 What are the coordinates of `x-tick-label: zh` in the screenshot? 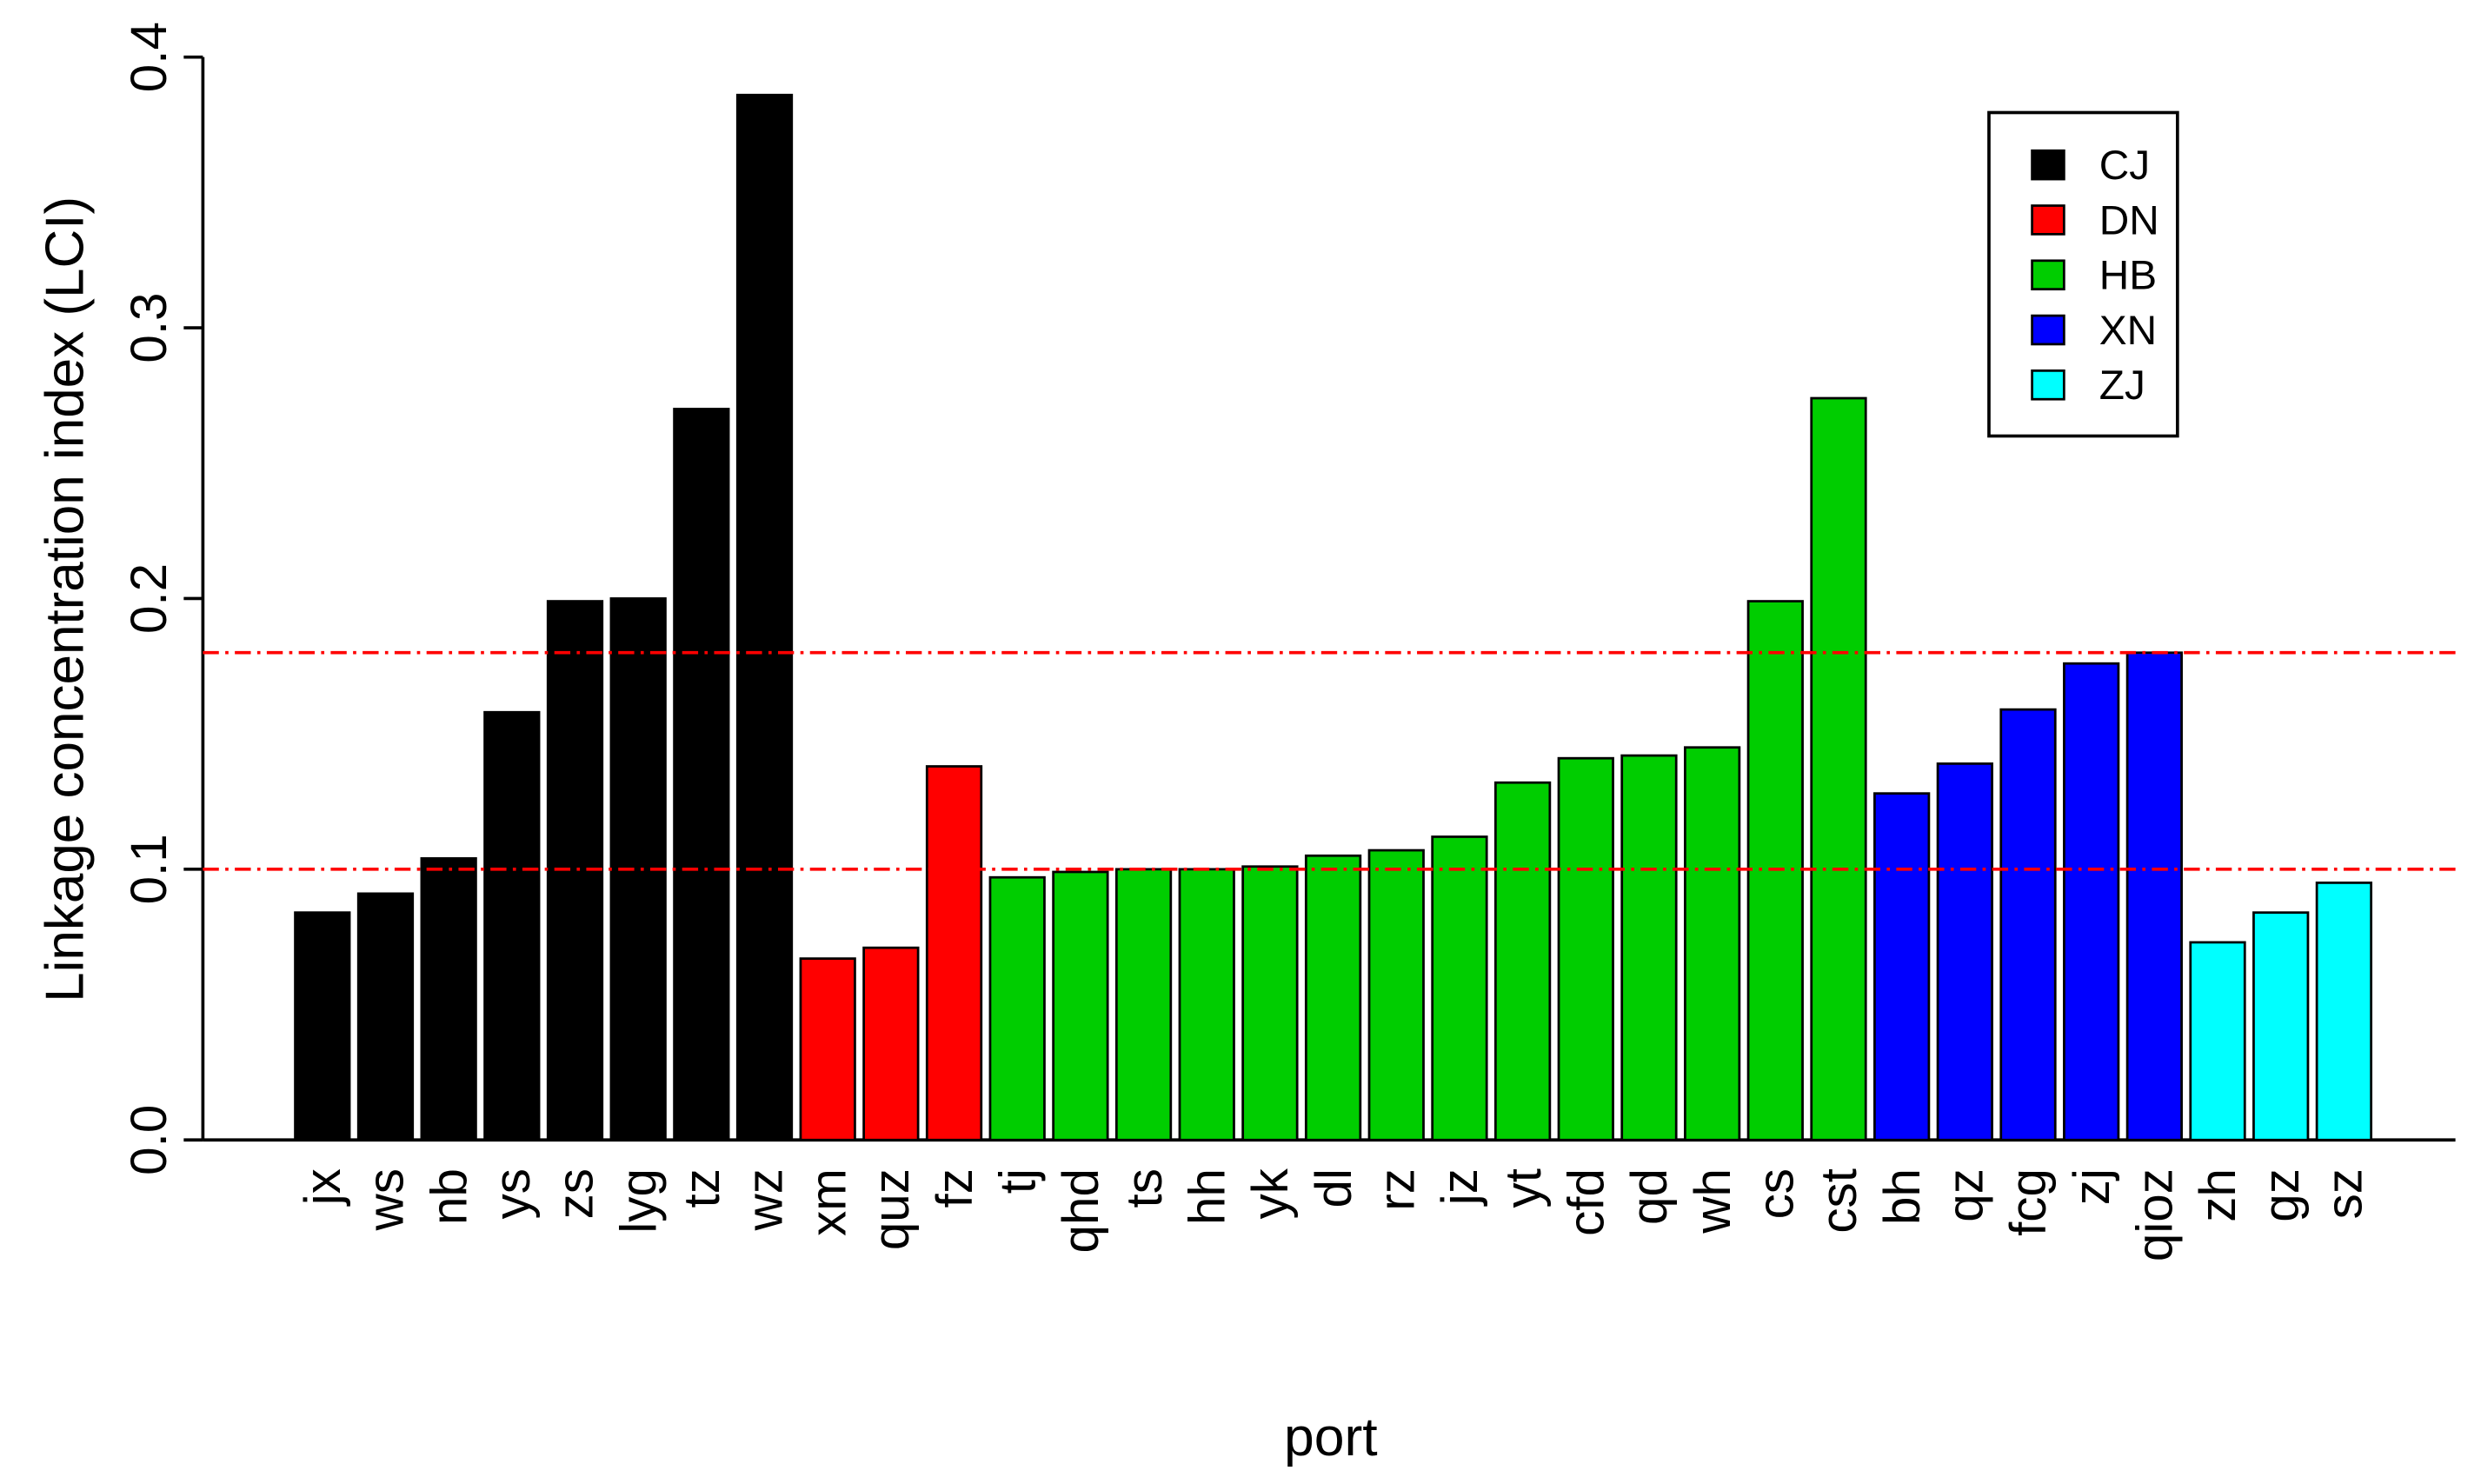 It's located at (2218, 1195).